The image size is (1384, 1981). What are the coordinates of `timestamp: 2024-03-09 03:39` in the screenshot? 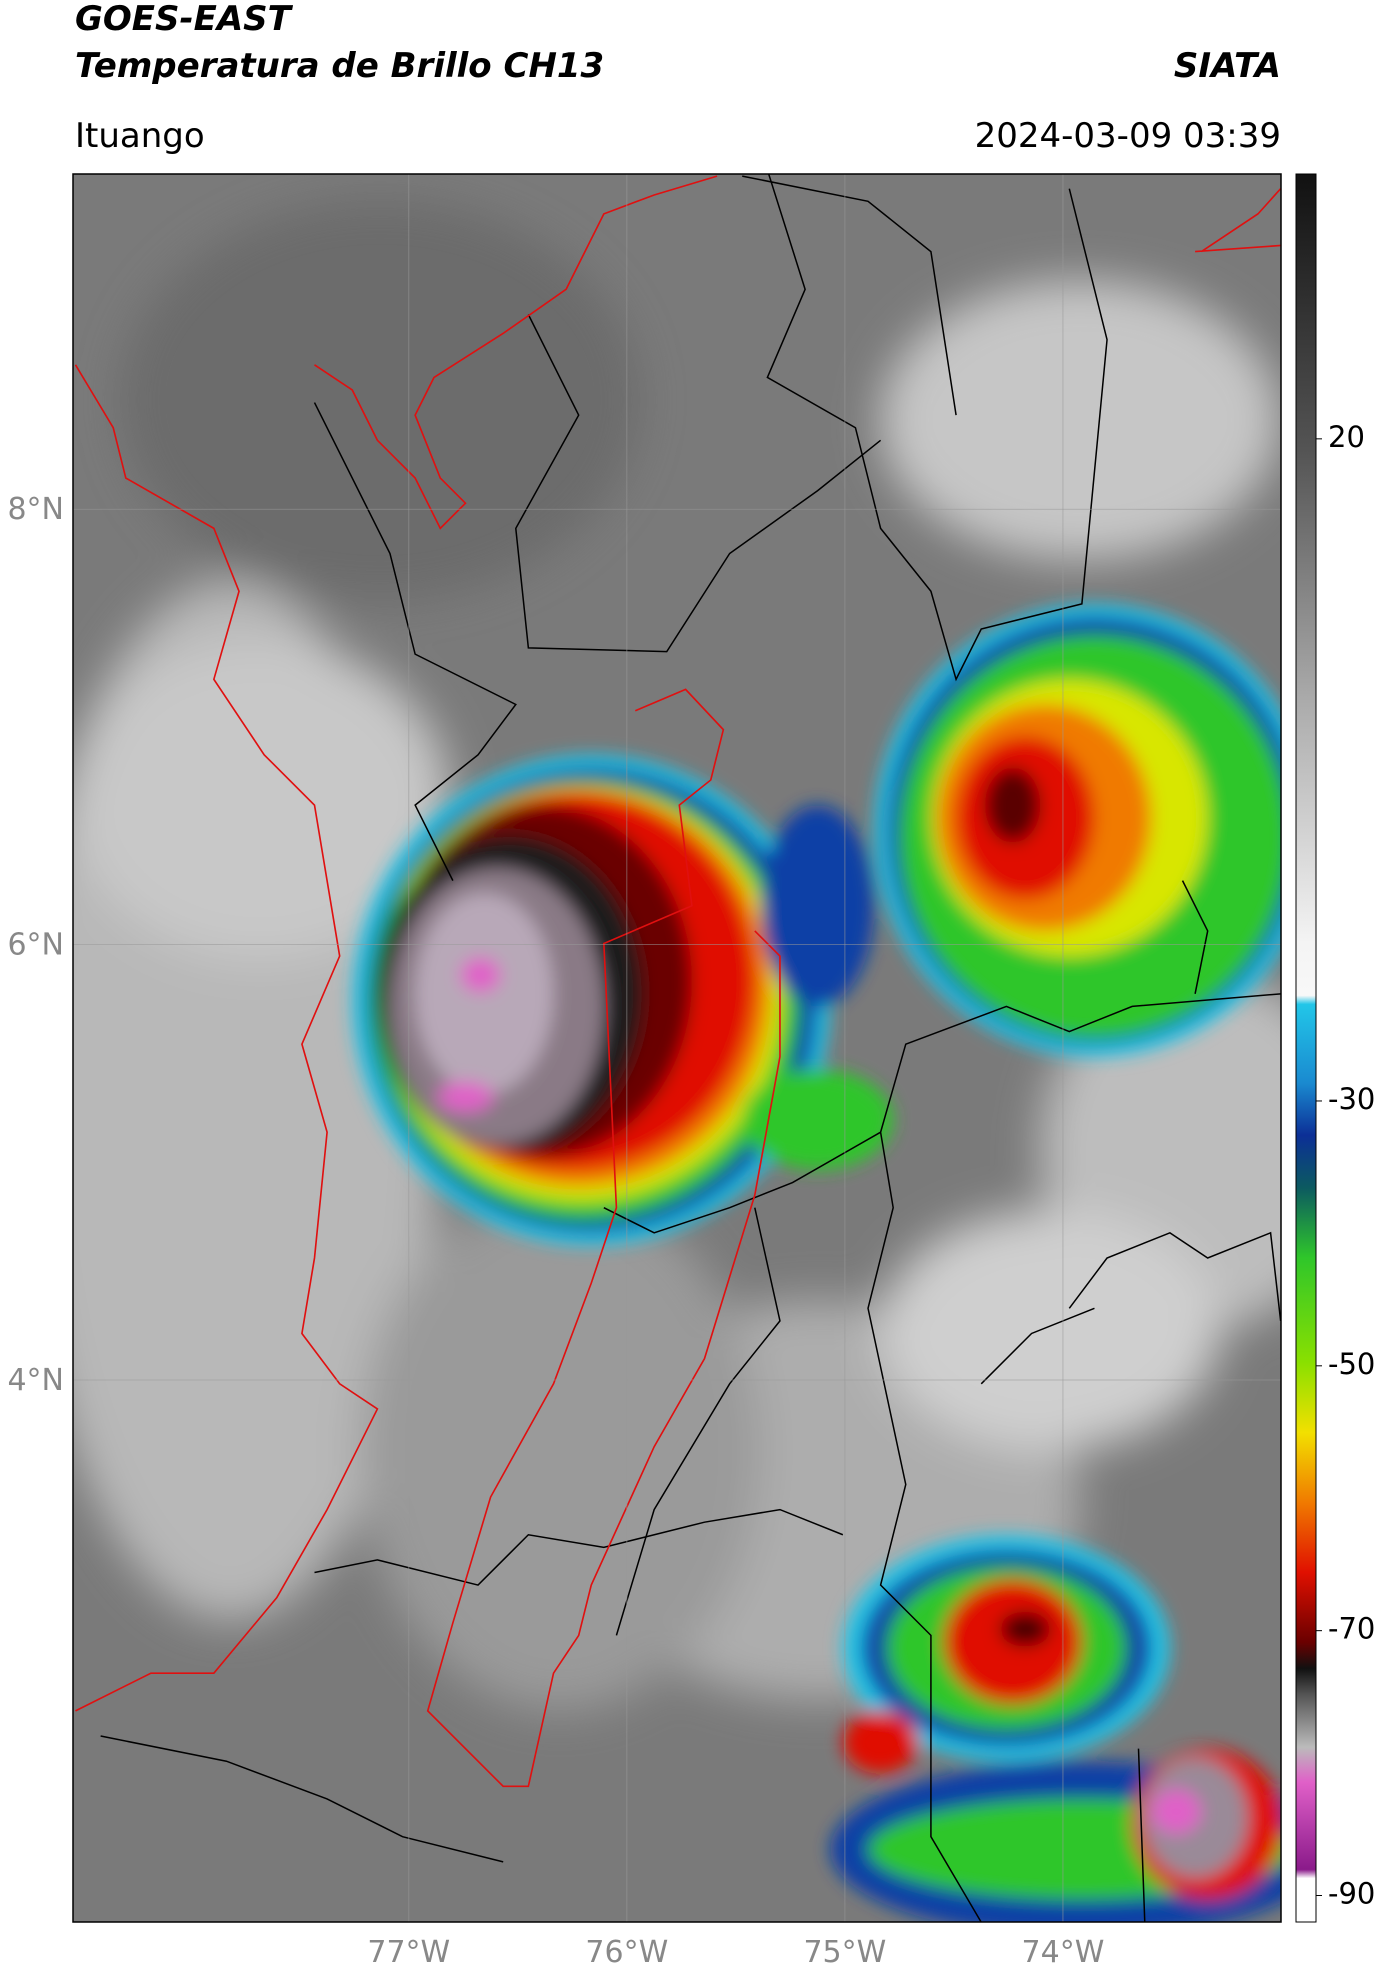 It's located at (1128, 136).